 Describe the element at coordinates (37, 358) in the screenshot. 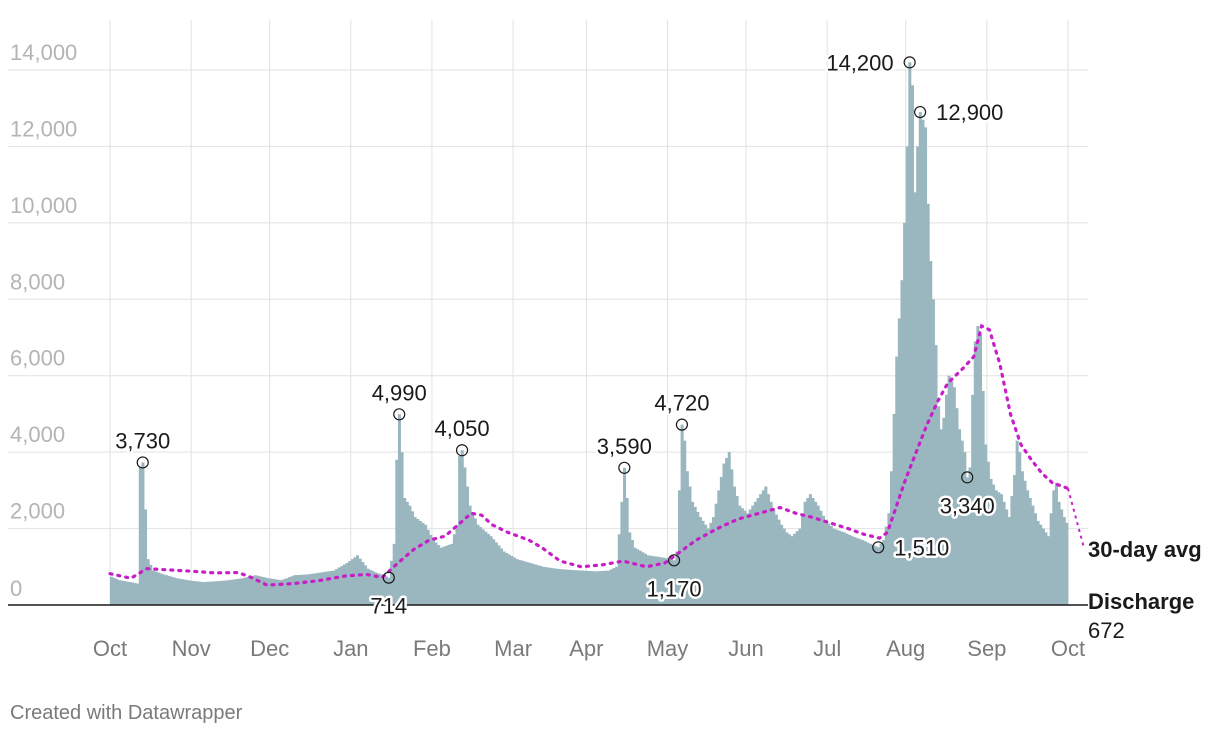

I see `y-tick-label: 6,000` at that location.